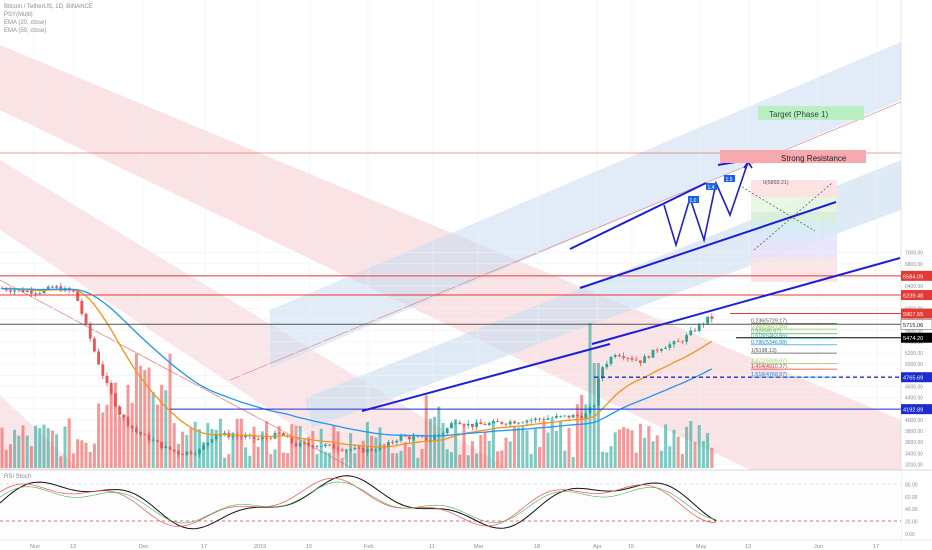 The height and width of the screenshot is (550, 932). I want to click on price-axis-bg, so click(916, 235).